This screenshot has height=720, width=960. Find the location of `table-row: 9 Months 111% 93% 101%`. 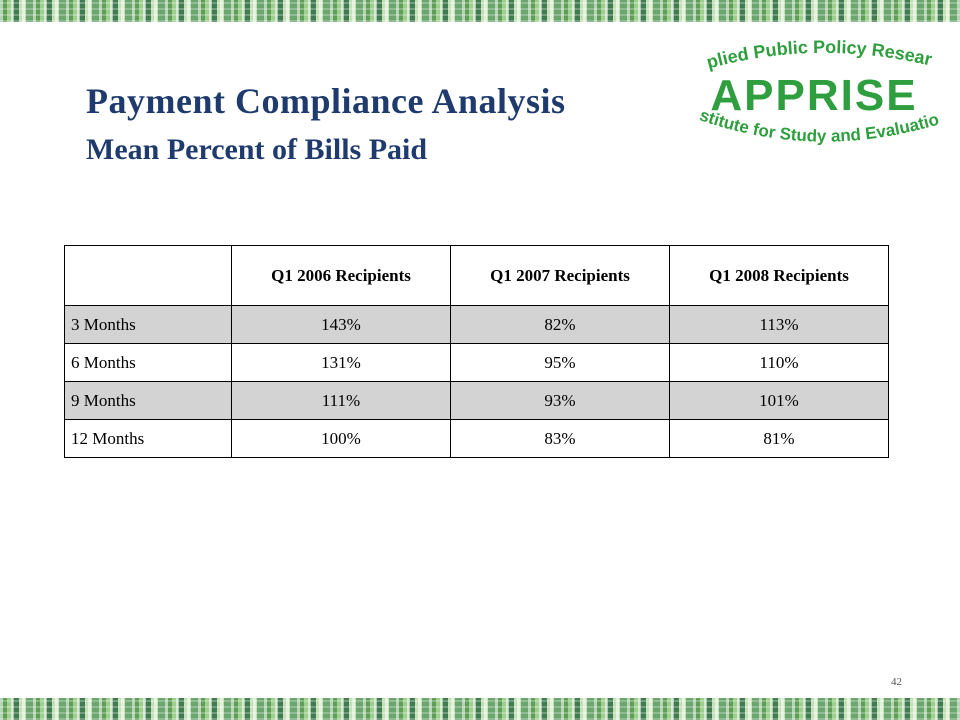

table-row: 9 Months 111% 93% 101% is located at coordinates (476, 400).